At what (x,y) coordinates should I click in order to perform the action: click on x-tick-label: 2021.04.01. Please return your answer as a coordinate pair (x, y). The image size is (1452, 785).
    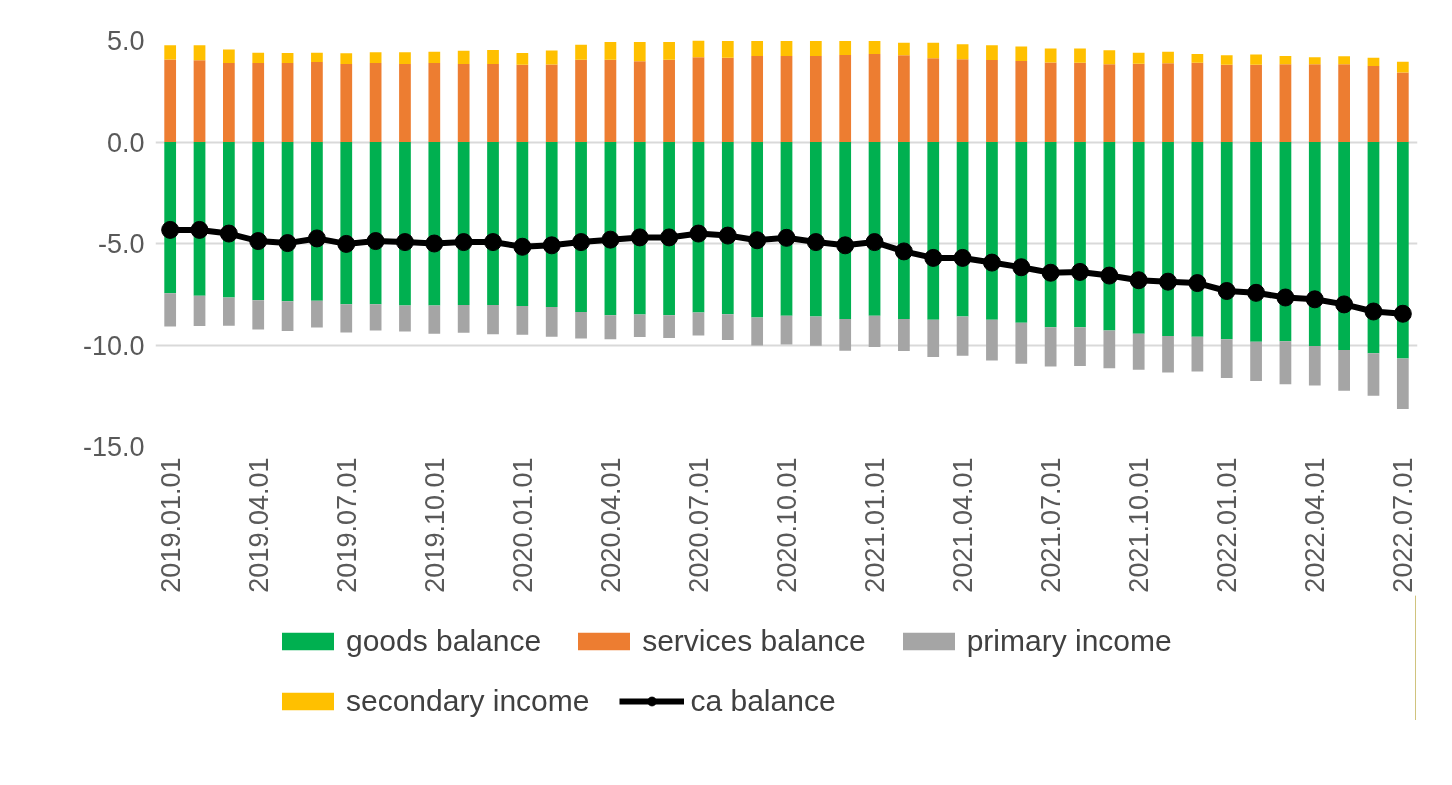
    Looking at the image, I should click on (963, 525).